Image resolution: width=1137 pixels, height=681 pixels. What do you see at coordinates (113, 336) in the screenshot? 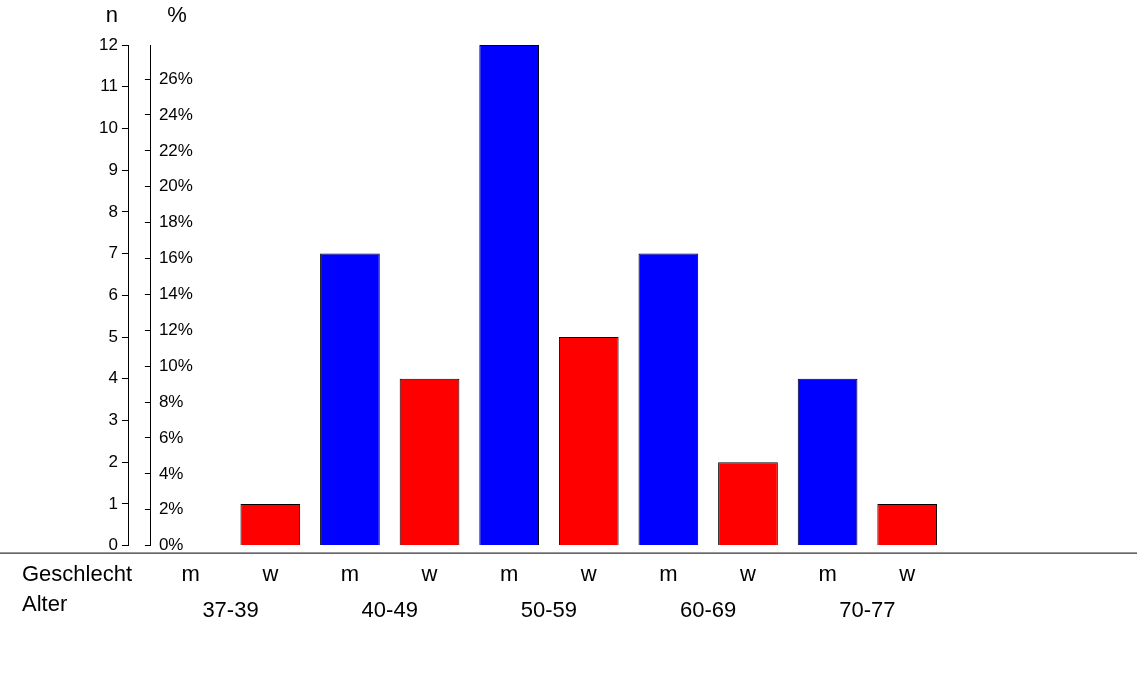
I see `y-tick-label: 5` at bounding box center [113, 336].